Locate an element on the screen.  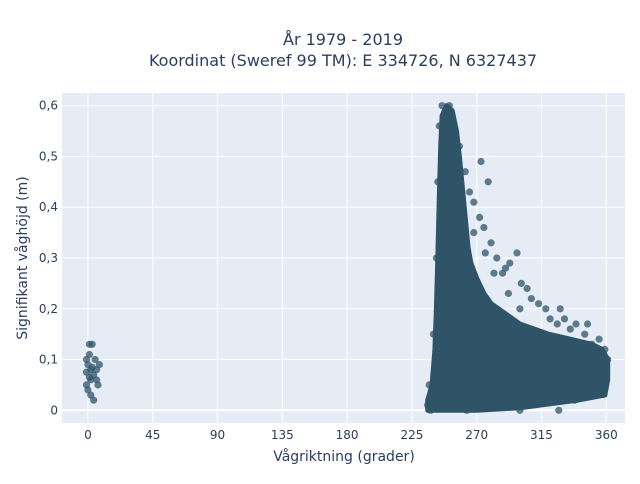
y-axis-ticks: 0 0,1 0,2 0,3 0,4 0,5 0,6 is located at coordinates (48, 258).